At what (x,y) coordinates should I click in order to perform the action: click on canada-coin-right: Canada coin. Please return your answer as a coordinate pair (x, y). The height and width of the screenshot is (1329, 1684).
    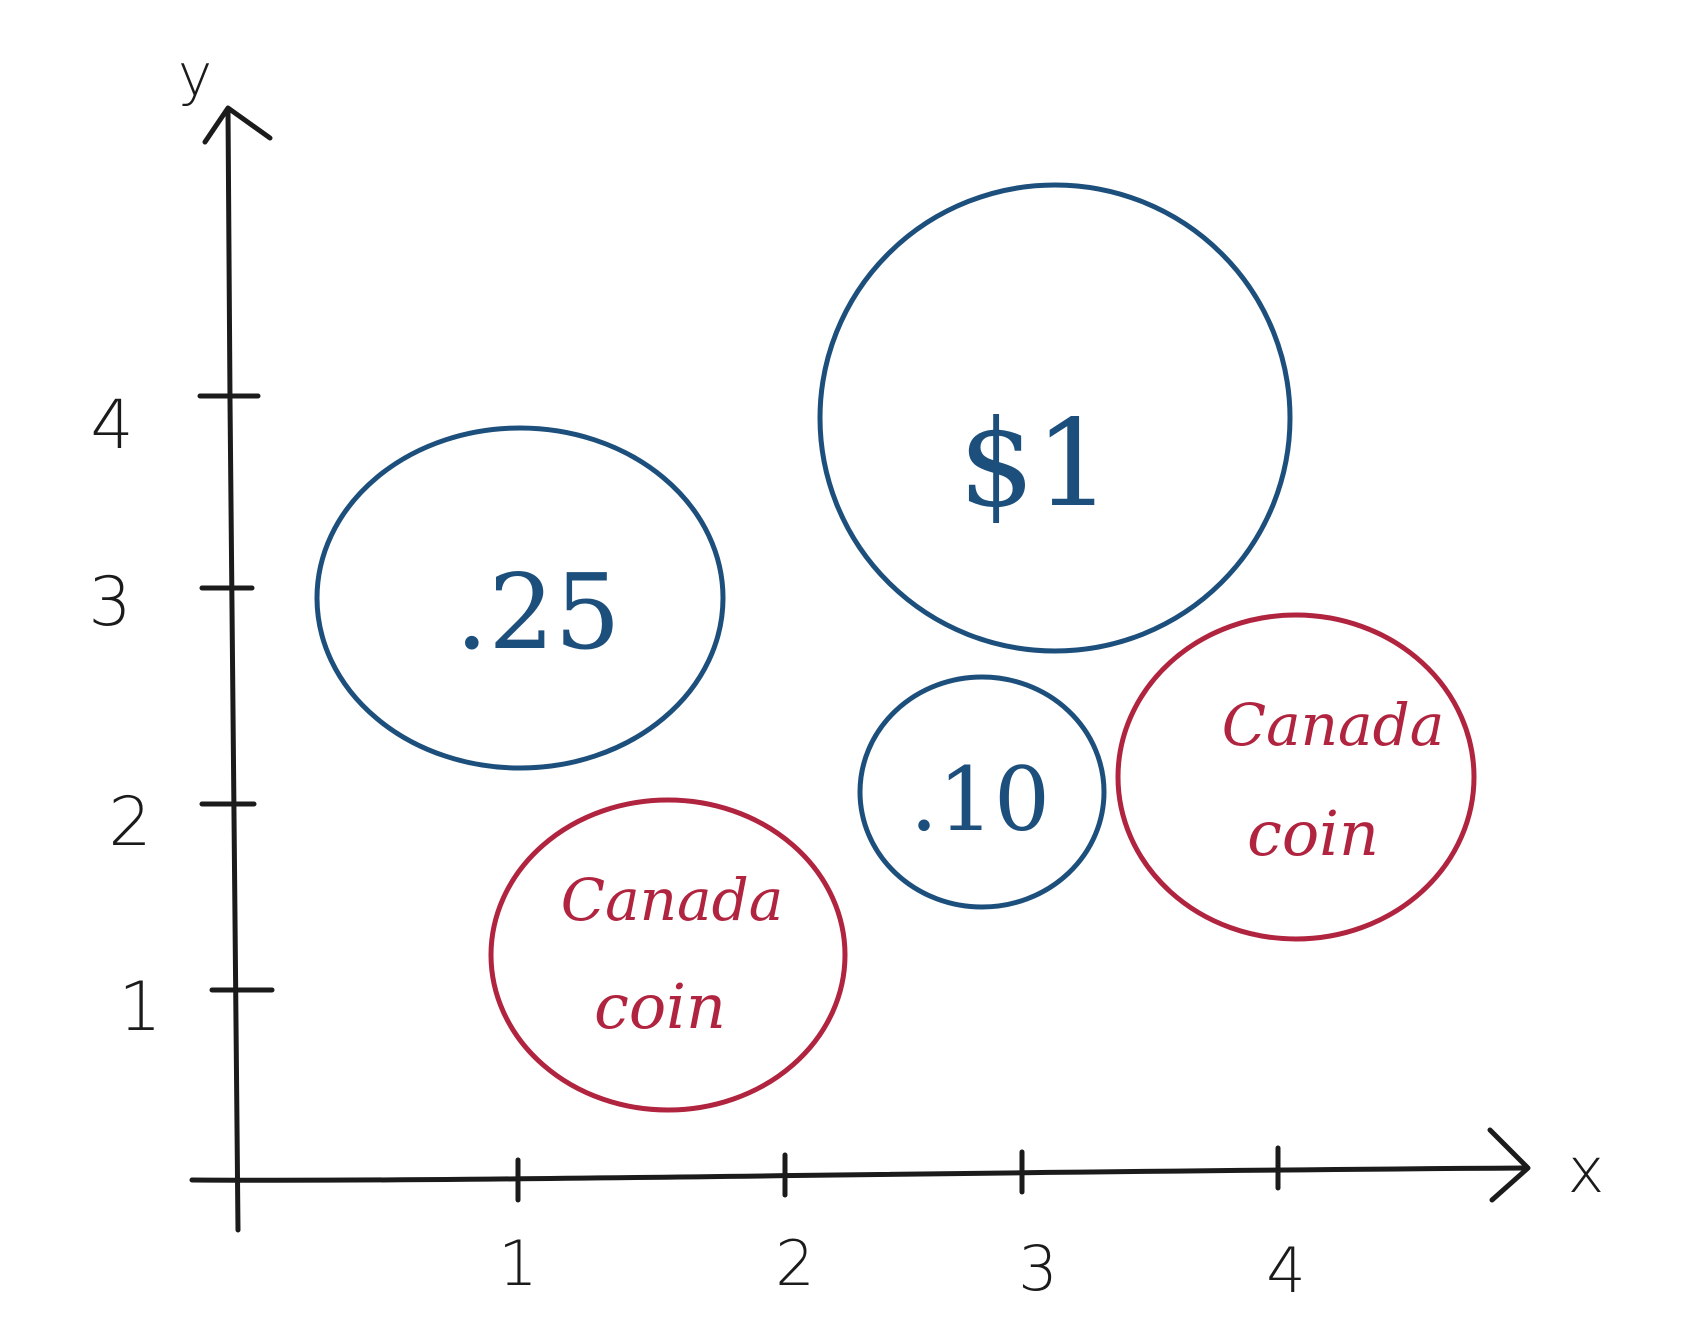
    Looking at the image, I should click on (1296, 777).